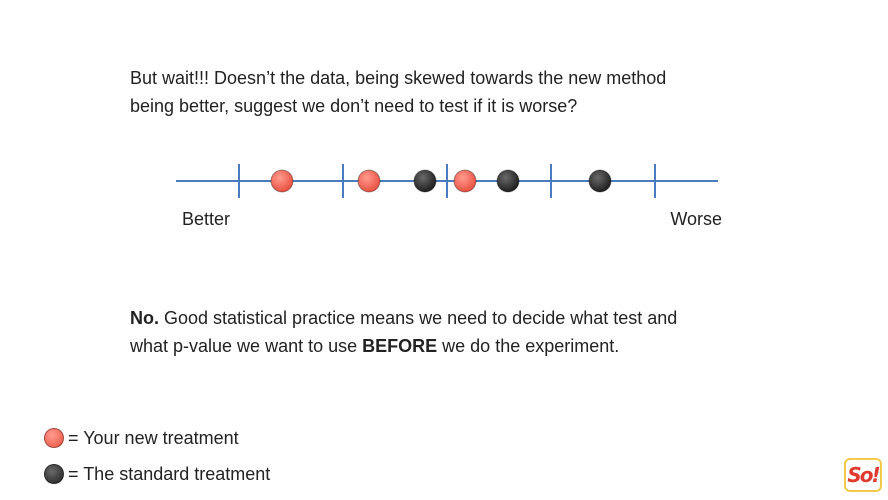 This screenshot has height=500, width=888. I want to click on red-dot-icon, so click(54, 438).